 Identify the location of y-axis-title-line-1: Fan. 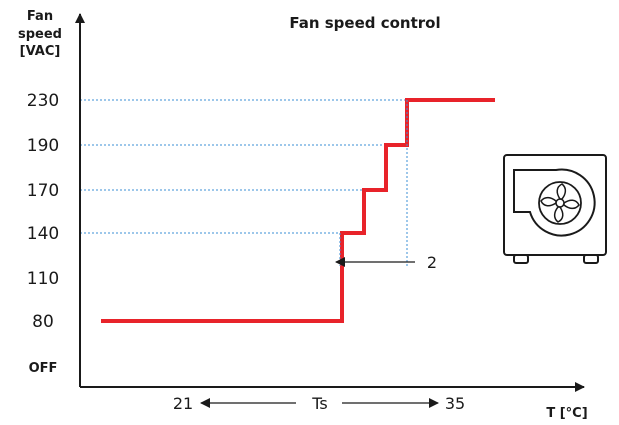
(40, 16).